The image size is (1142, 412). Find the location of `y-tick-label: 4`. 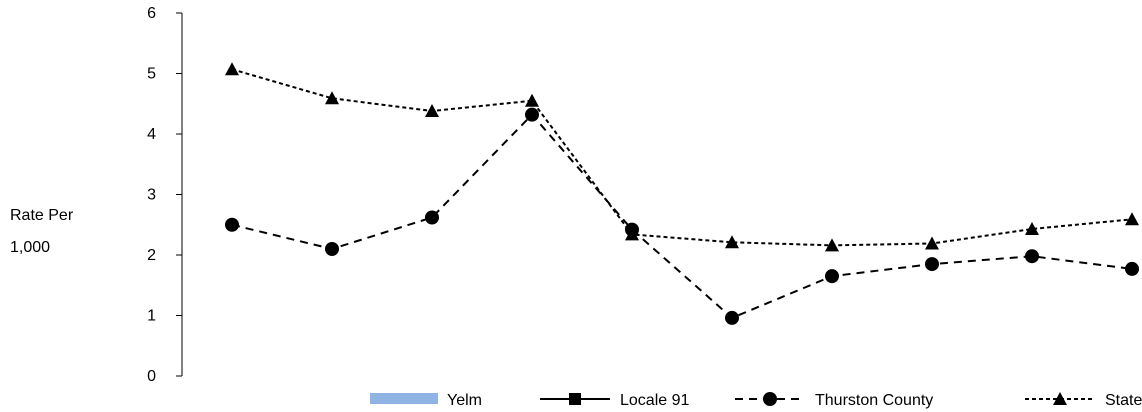

y-tick-label: 4 is located at coordinates (151, 134).